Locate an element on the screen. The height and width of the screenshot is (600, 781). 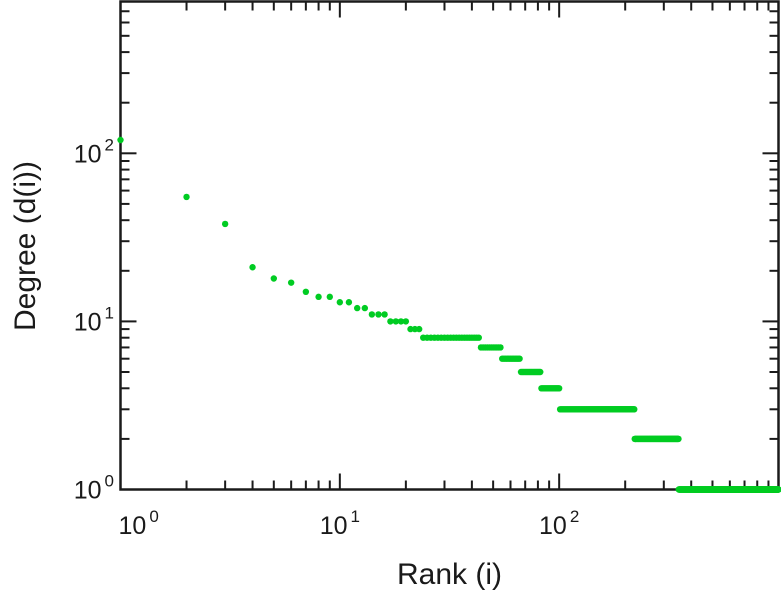
y-tick-label: 10 2 is located at coordinates (94, 151).